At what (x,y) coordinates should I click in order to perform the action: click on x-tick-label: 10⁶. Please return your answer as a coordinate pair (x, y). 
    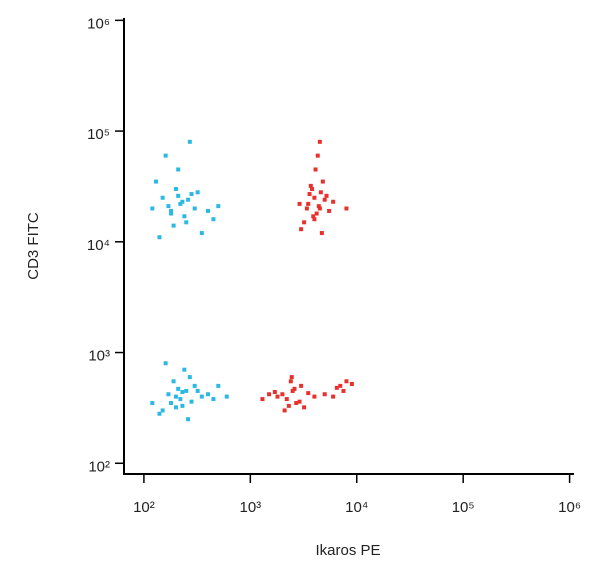
    Looking at the image, I should click on (569, 507).